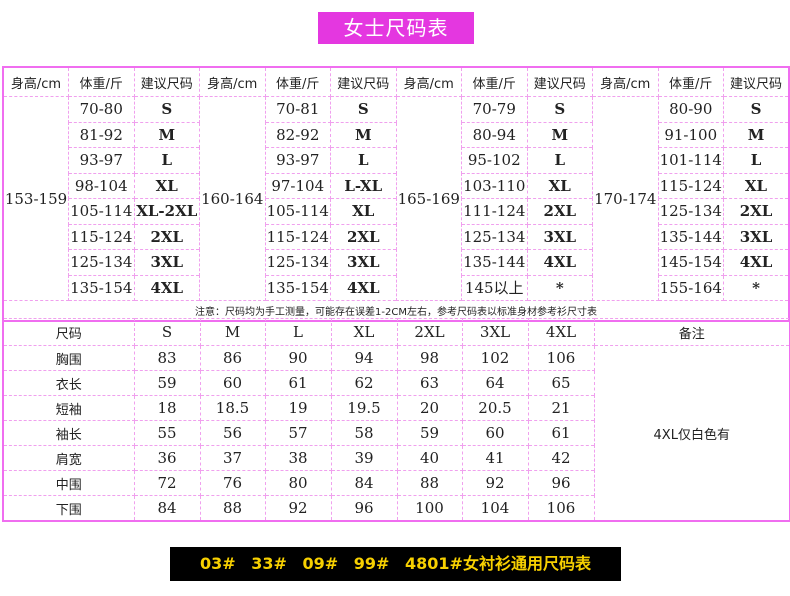 The height and width of the screenshot is (596, 790). I want to click on measure-value: 18, so click(167, 408).